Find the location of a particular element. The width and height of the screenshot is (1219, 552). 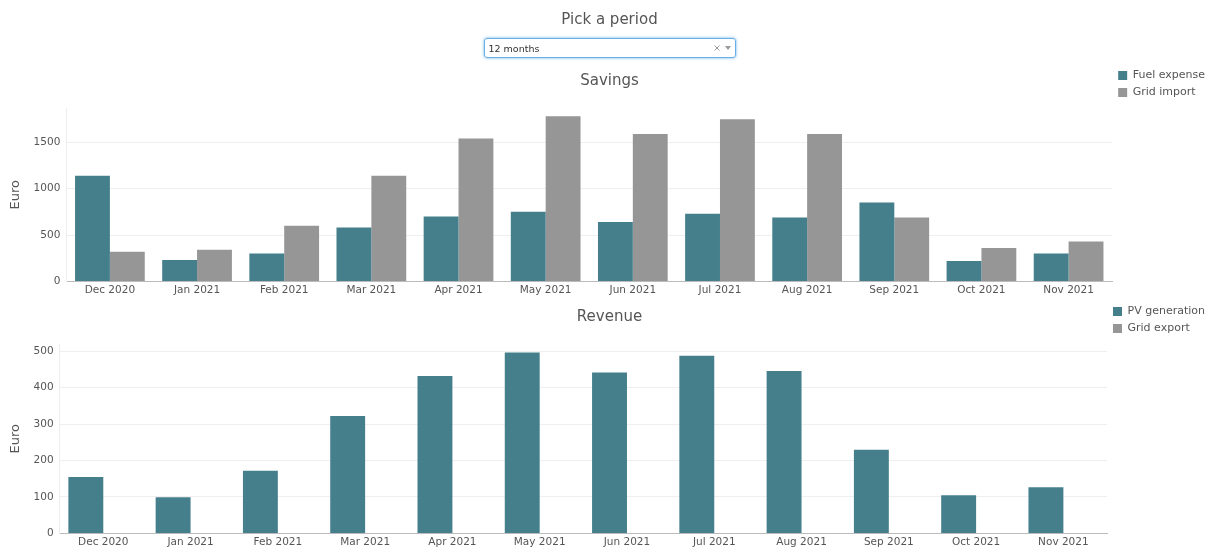

text: 12 months is located at coordinates (514, 48).